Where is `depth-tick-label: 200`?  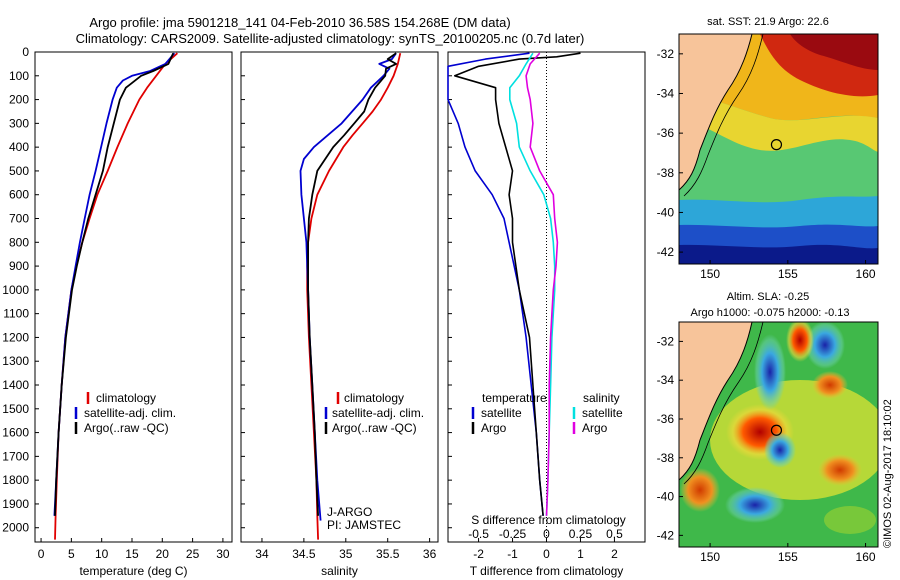
depth-tick-label: 200 is located at coordinates (19, 100).